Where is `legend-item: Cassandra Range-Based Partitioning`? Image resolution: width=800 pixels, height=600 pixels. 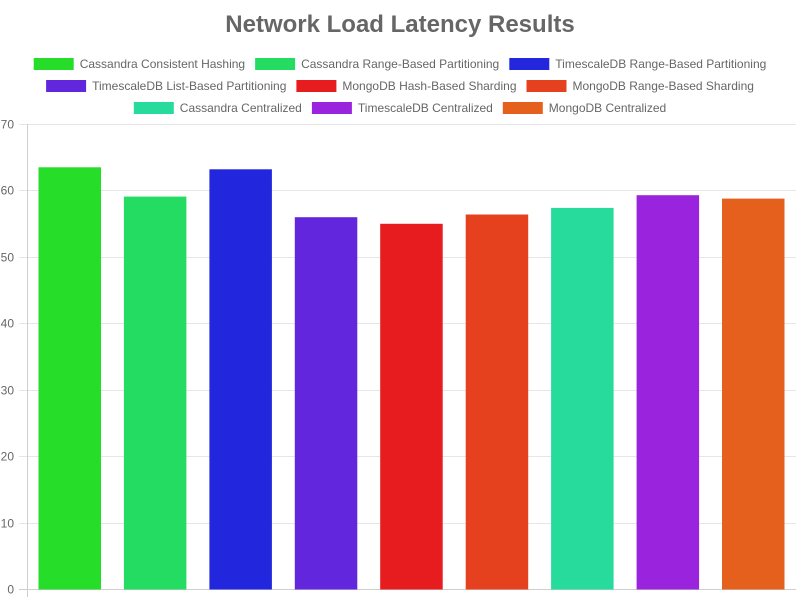
legend-item: Cassandra Range-Based Partitioning is located at coordinates (377, 64).